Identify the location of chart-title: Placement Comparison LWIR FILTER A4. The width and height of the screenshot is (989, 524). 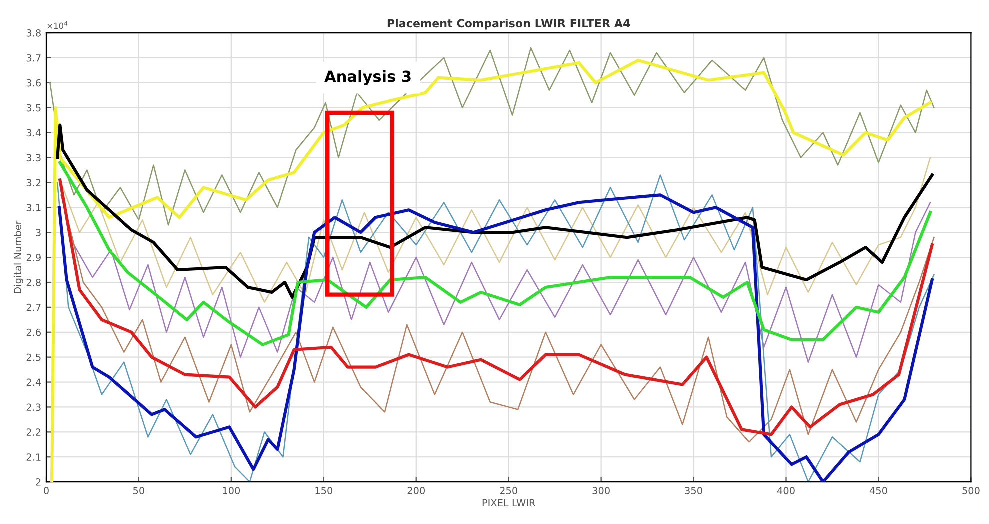
(509, 24).